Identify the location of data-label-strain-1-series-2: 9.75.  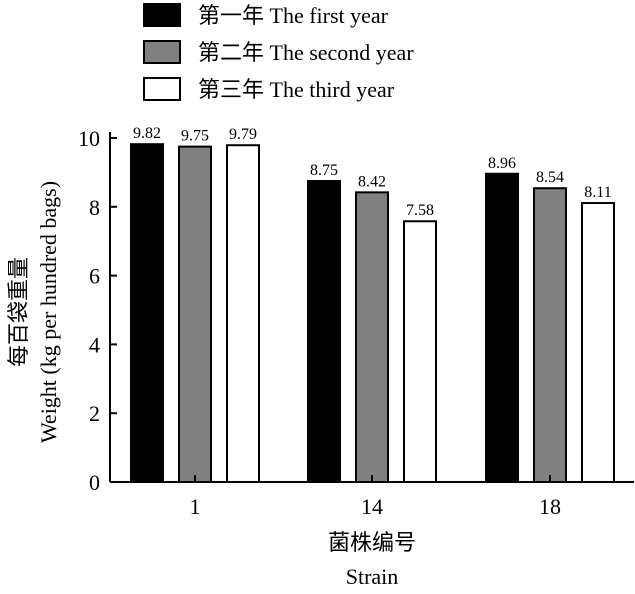
(195, 136).